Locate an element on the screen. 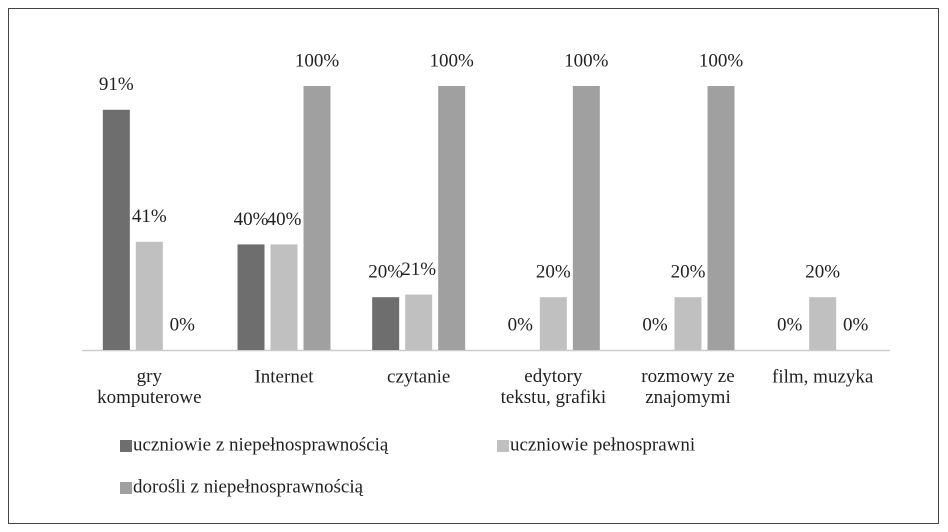 The image size is (948, 532). legend-label: uczniowie z niepełnosprawnością is located at coordinates (261, 444).